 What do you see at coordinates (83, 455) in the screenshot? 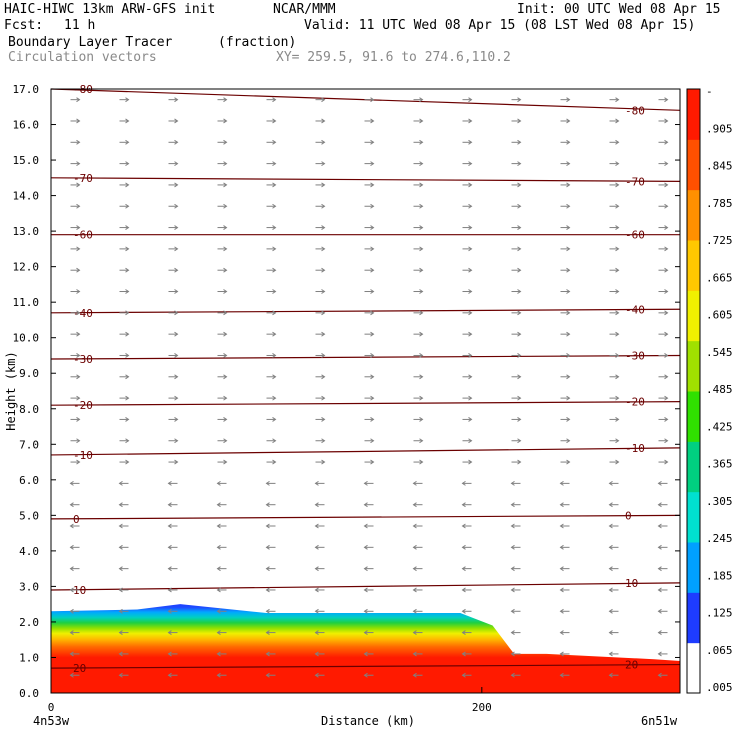
I see `contour-label: -10` at bounding box center [83, 455].